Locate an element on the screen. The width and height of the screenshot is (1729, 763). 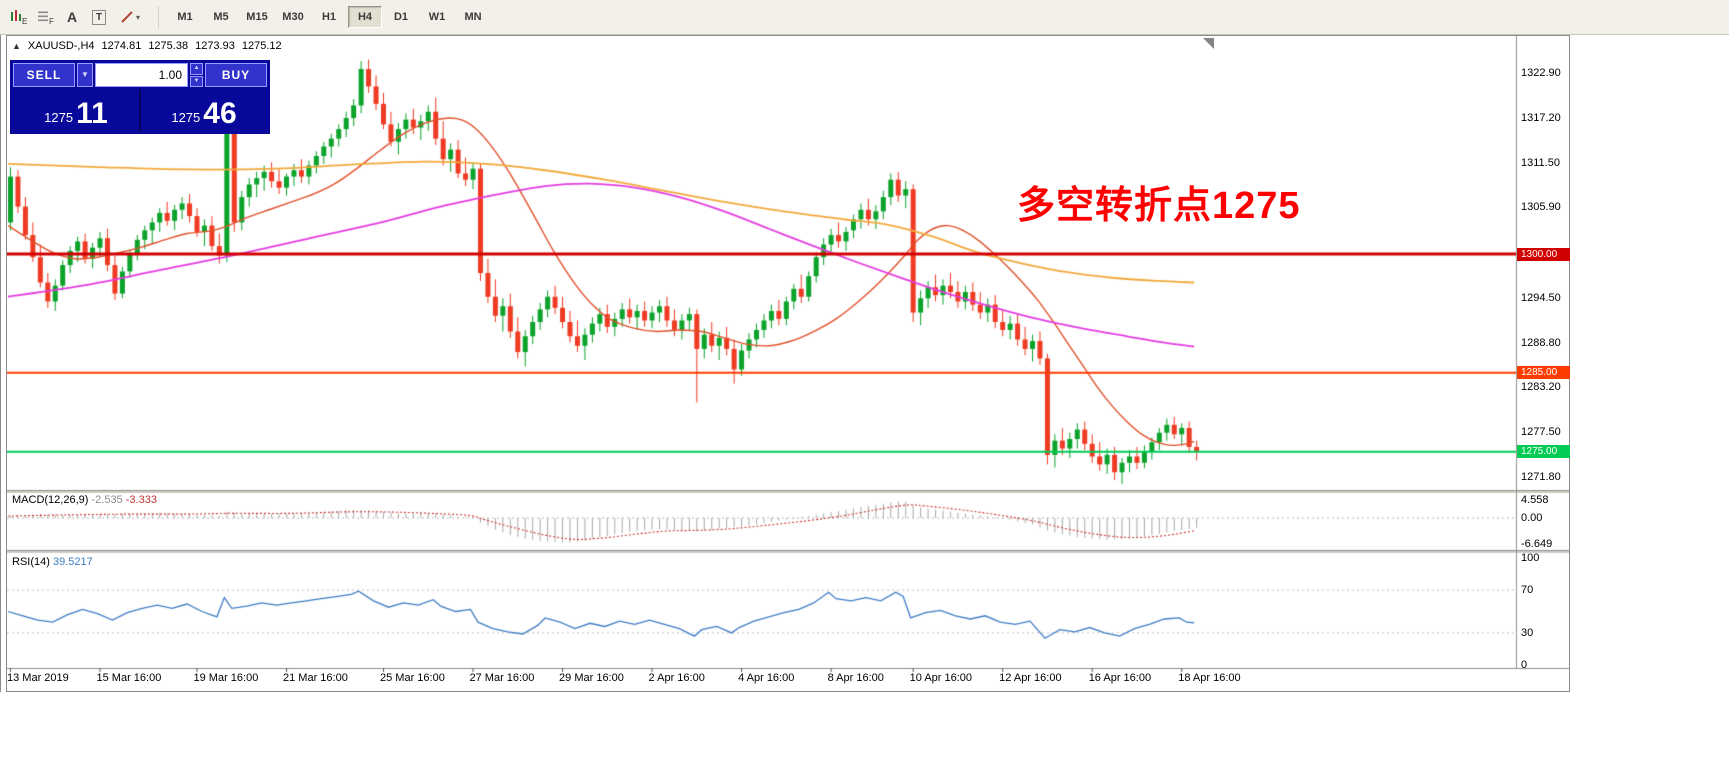
rsi-axis-label: 30 is located at coordinates (1527, 632).